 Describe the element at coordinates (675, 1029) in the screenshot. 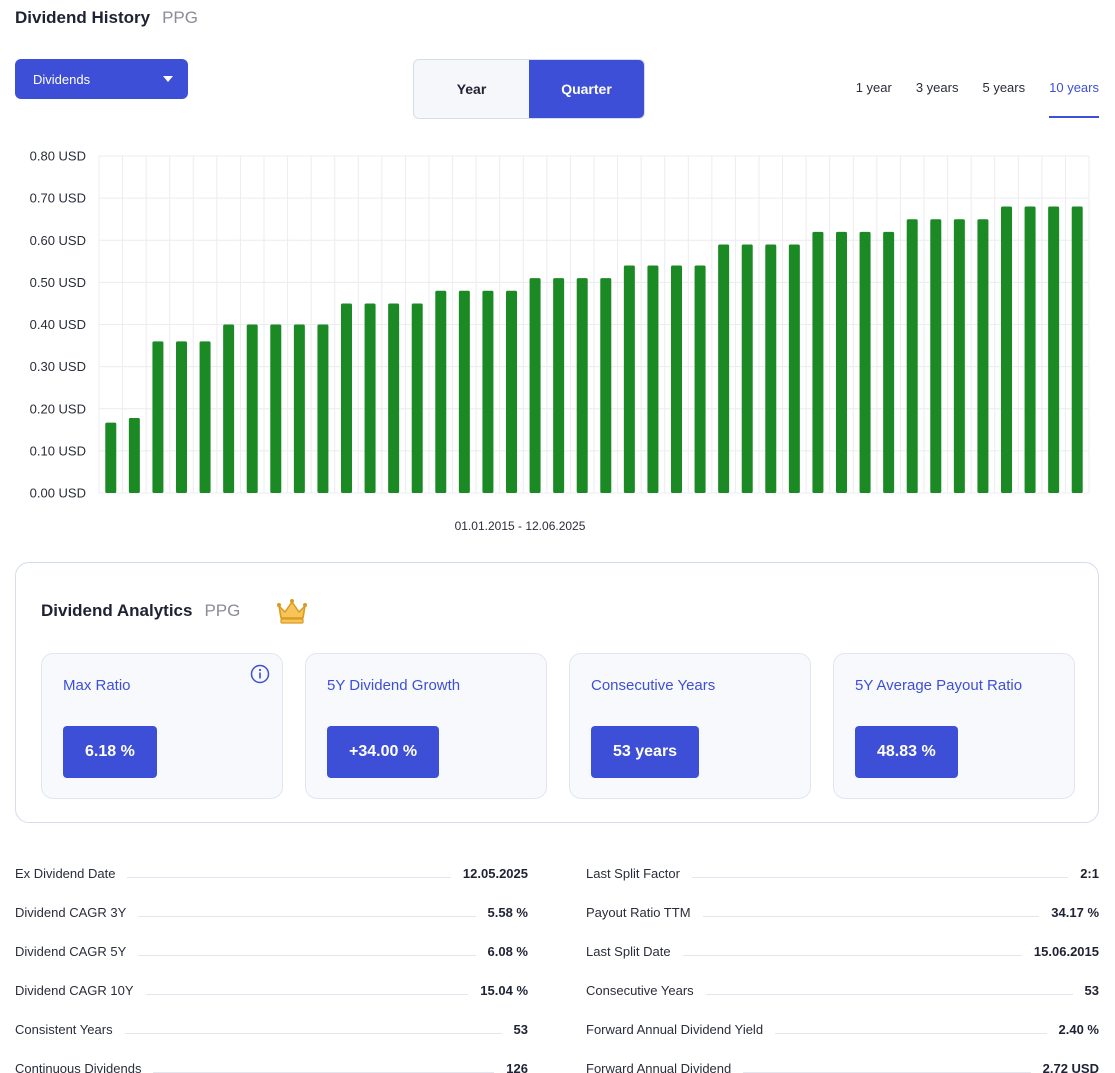

I see `stat-label: Forward Annual Dividend Yield` at that location.